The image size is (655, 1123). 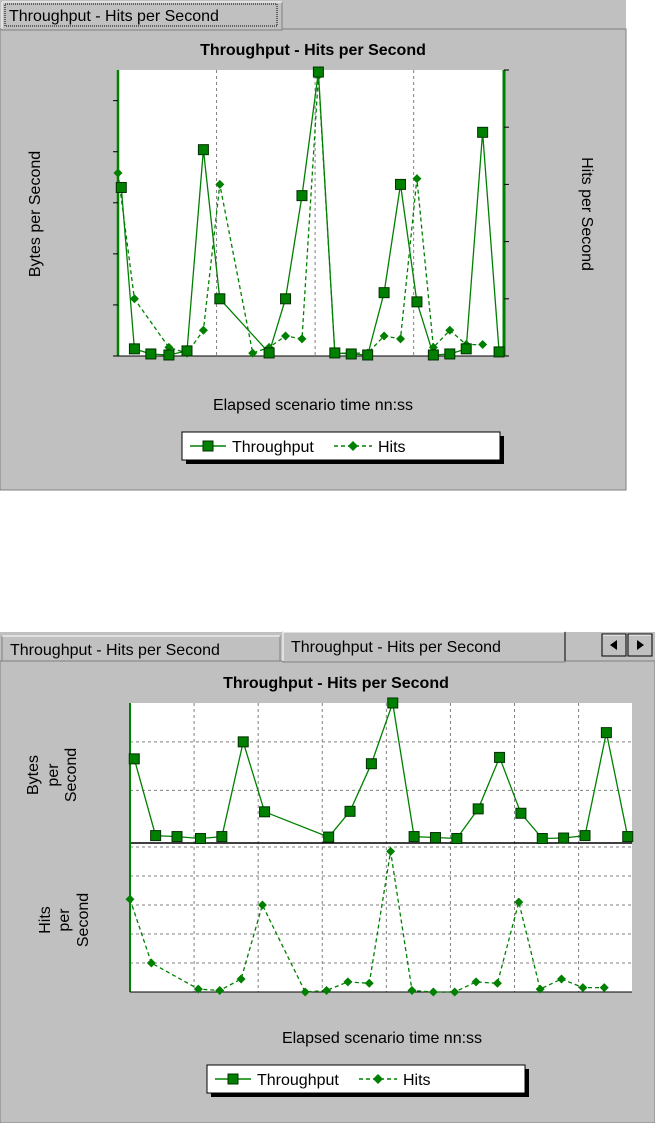 I want to click on panel-1-title: Throughput - Hits per Second, so click(x=313, y=50).